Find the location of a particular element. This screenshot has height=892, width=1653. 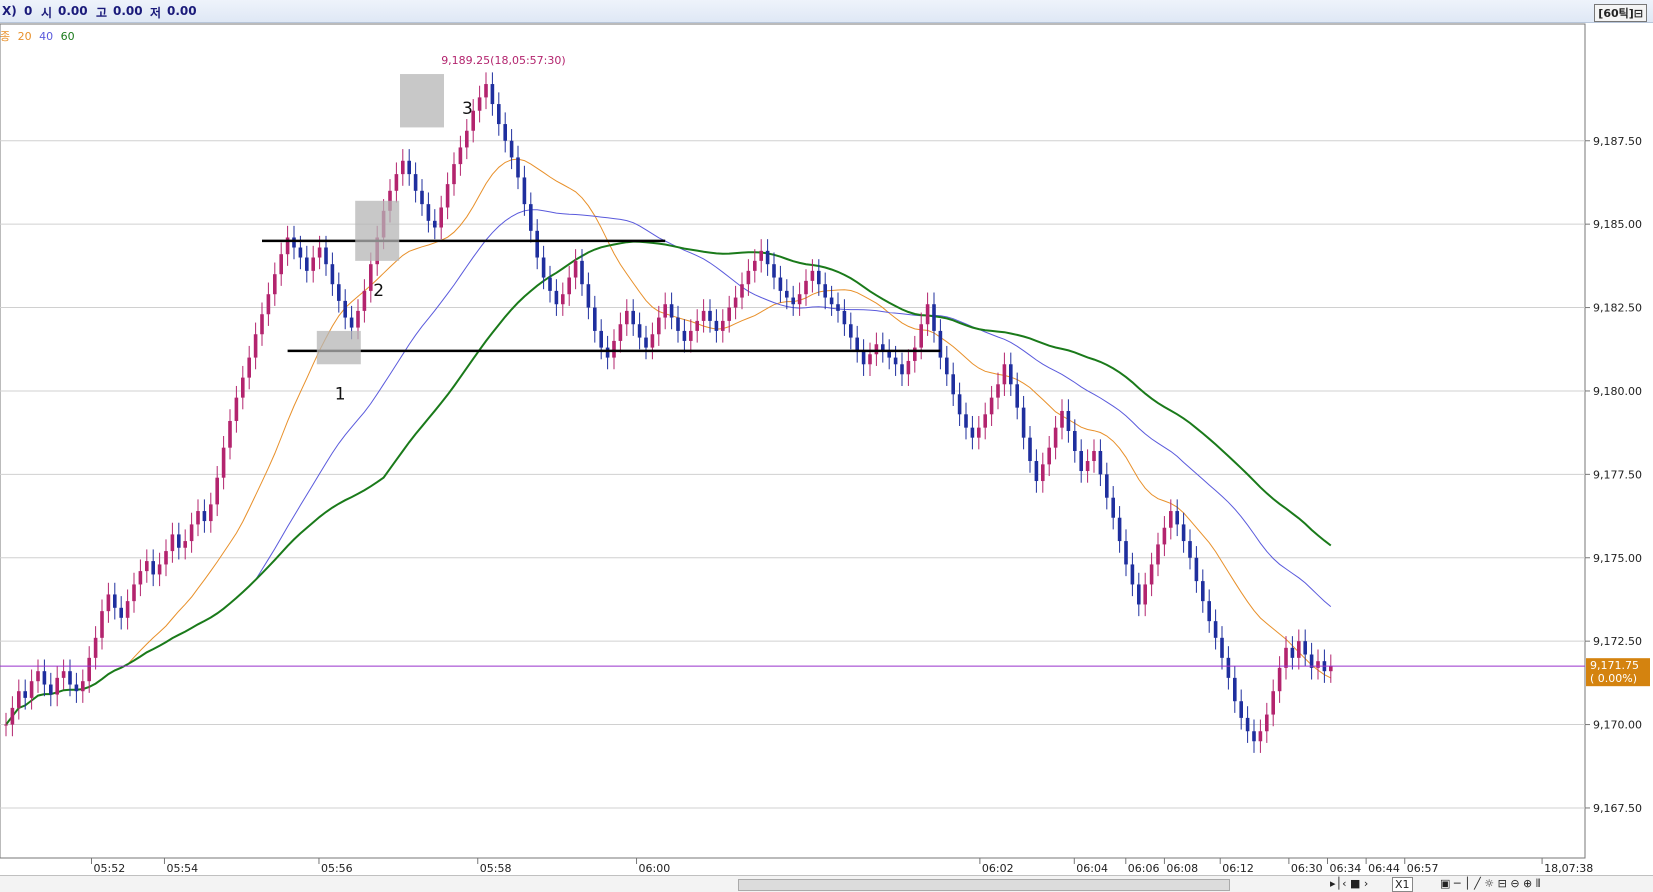

x-tick-label: 06:02 is located at coordinates (998, 868).